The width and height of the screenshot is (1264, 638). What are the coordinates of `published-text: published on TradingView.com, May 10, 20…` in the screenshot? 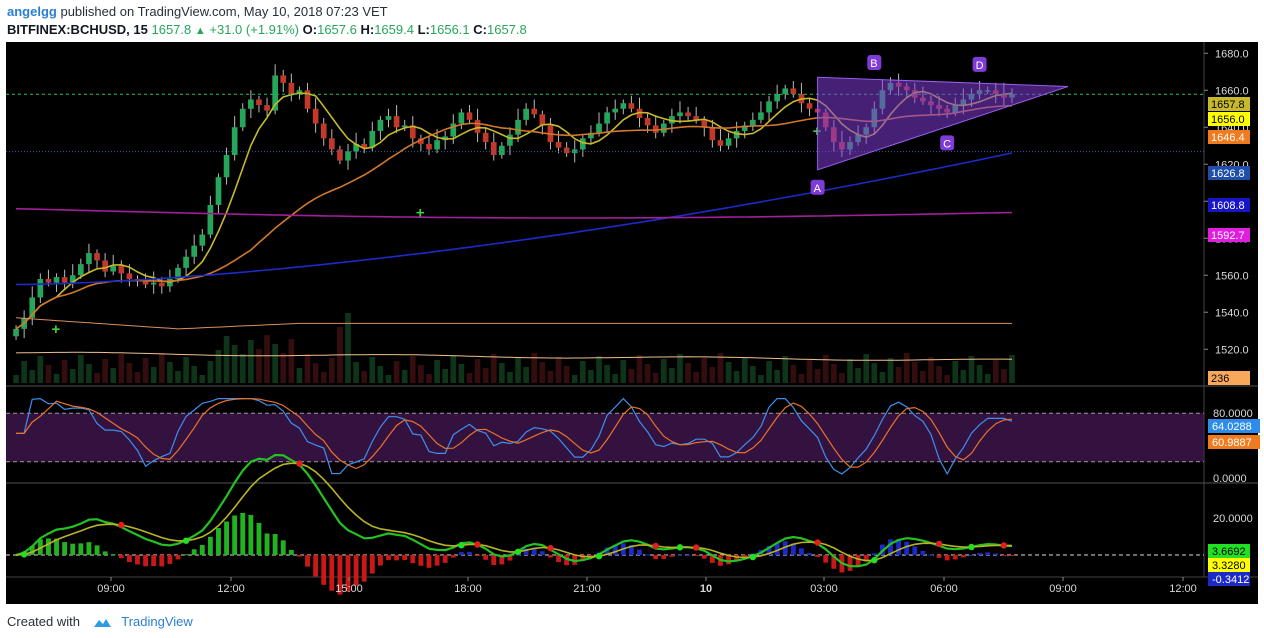 It's located at (224, 11).